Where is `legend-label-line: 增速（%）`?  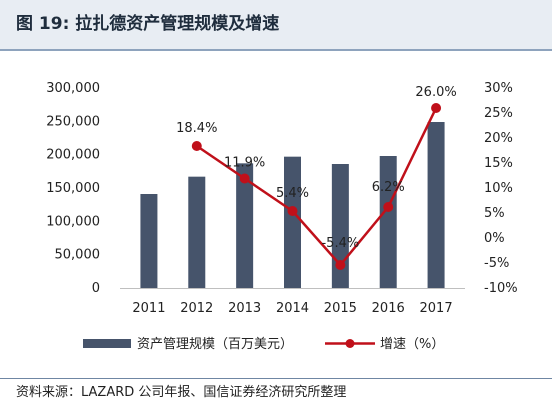 legend-label-line: 增速（%） is located at coordinates (412, 344).